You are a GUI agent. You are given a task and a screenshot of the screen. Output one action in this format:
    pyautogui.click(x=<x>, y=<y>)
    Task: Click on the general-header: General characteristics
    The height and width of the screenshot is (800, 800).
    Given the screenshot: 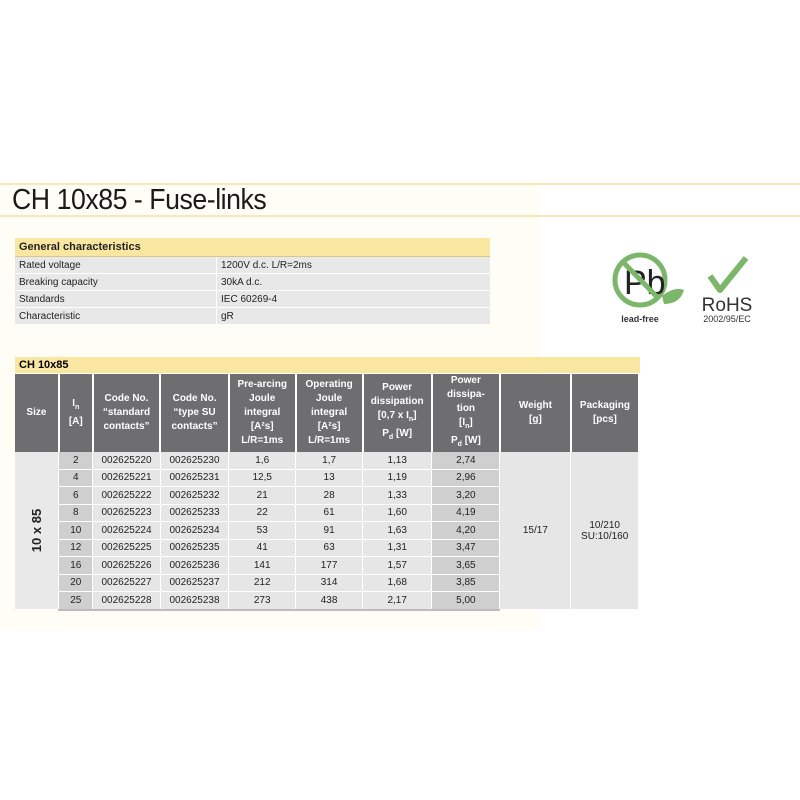 What is the action you would take?
    pyautogui.click(x=252, y=247)
    